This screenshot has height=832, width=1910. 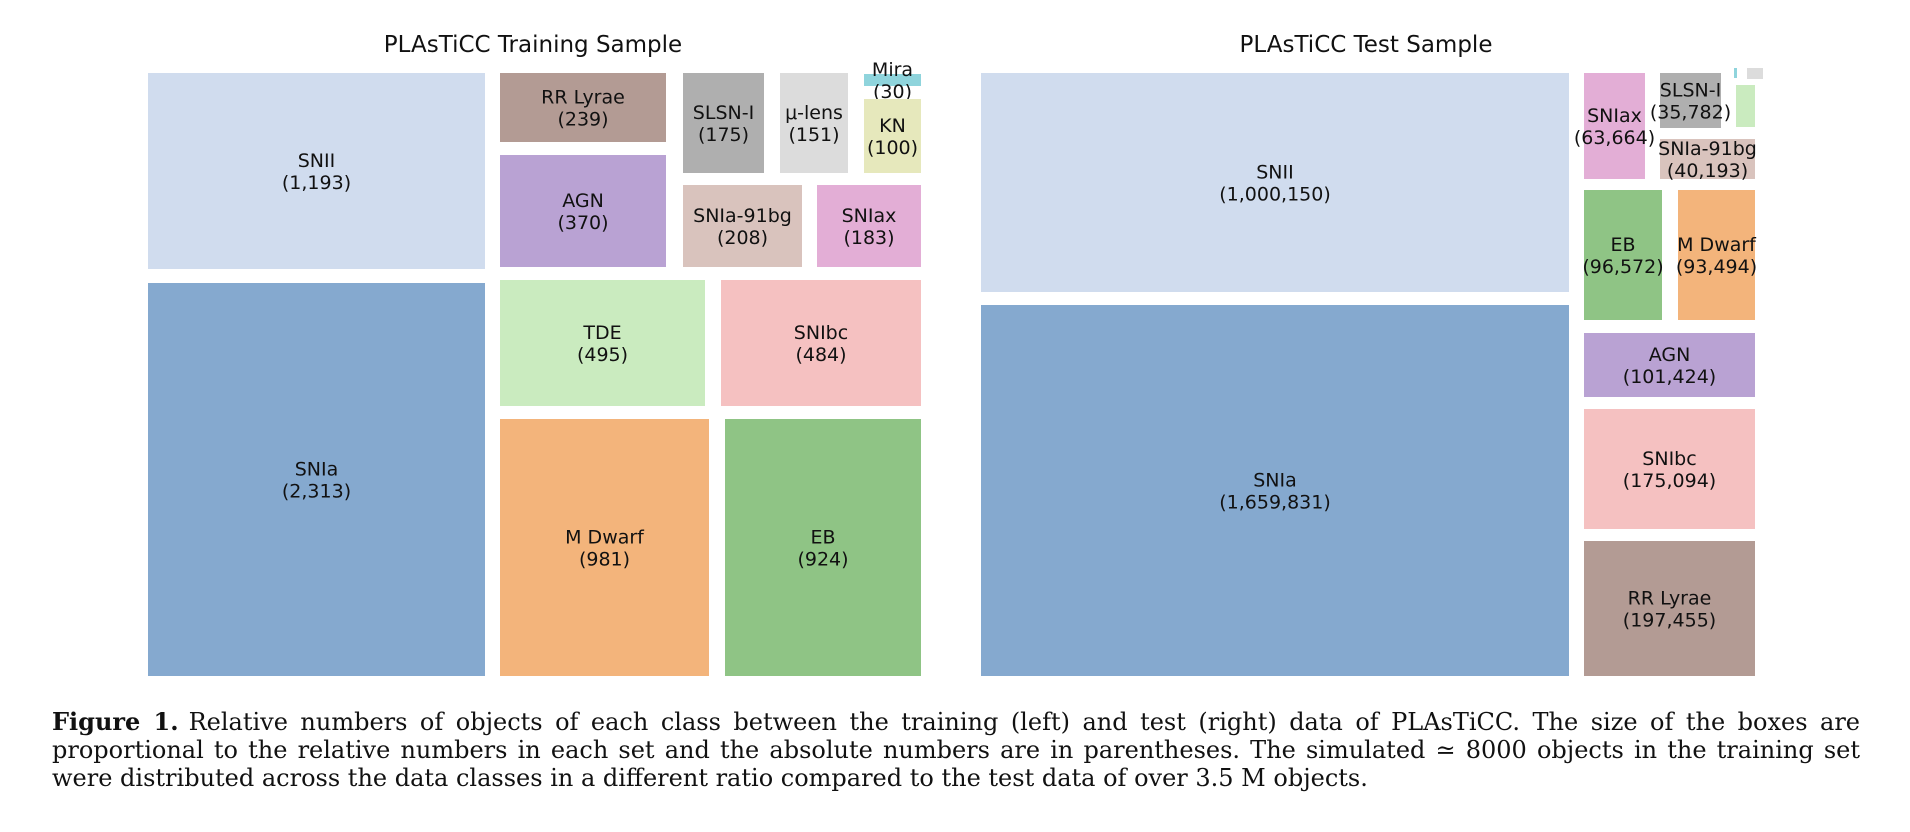 I want to click on train-m-dwarf-label: M Dwarf, so click(x=605, y=538).